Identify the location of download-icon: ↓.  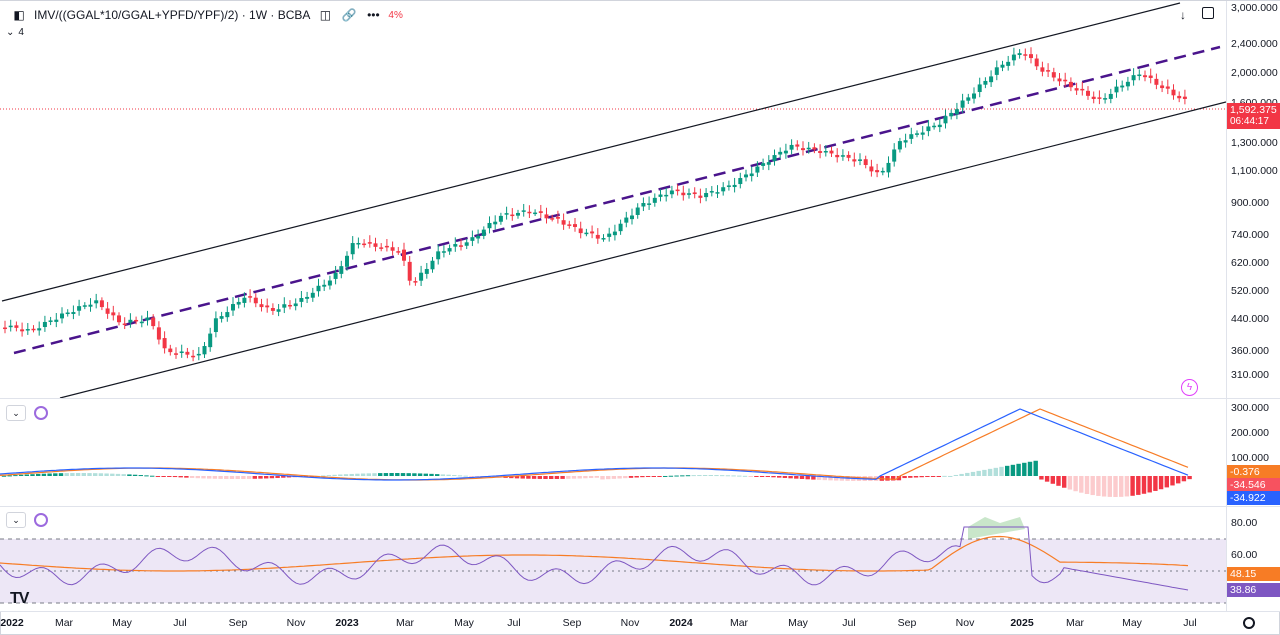
(1183, 15).